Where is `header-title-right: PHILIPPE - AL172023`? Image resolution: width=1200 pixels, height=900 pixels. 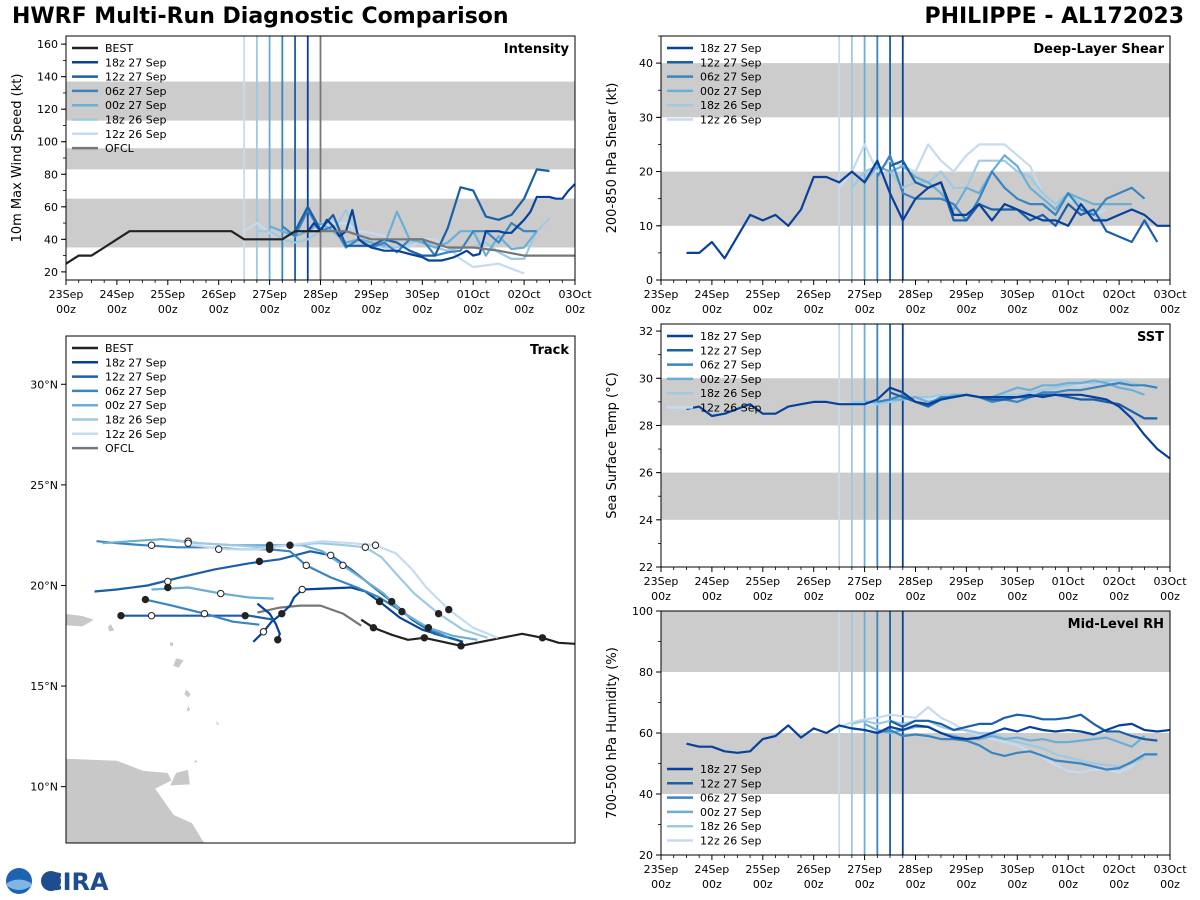 header-title-right: PHILIPPE - AL172023 is located at coordinates (1054, 16).